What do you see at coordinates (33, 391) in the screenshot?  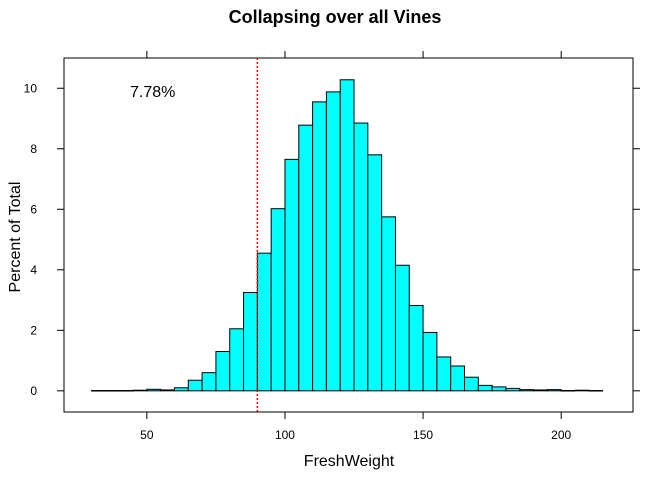 I see `y-tick-label: 0` at bounding box center [33, 391].